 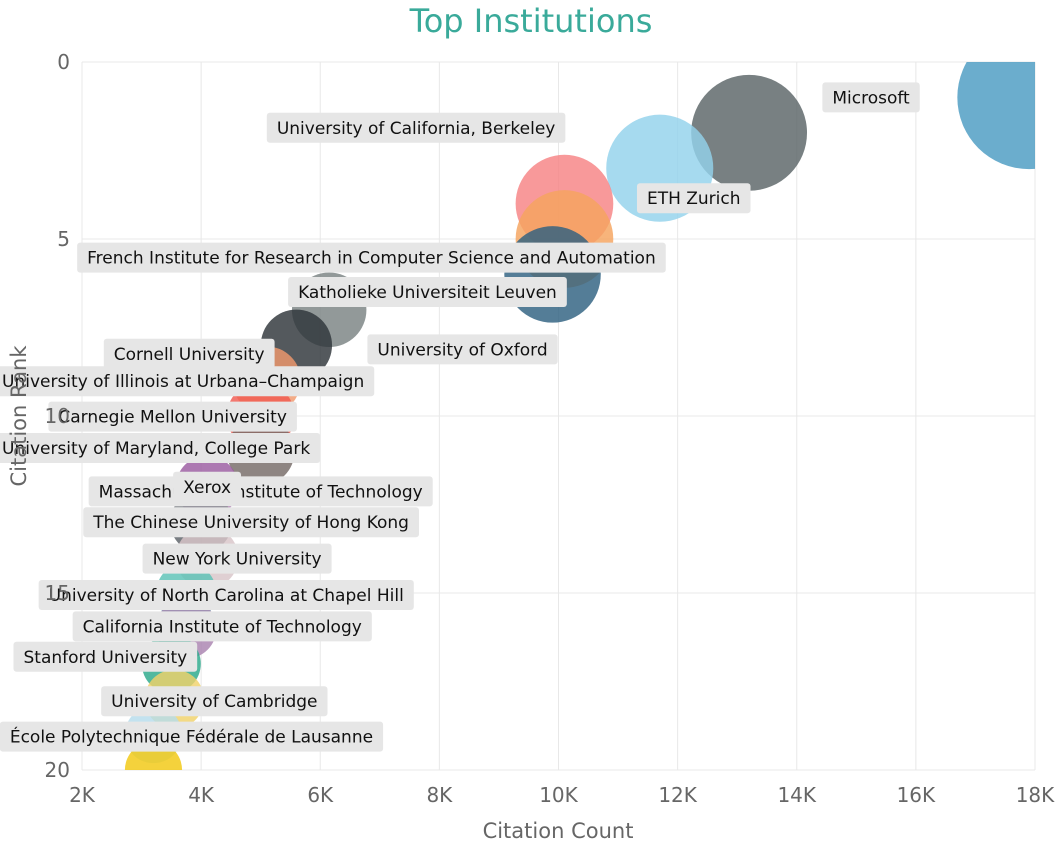 I want to click on bubble-label-2: University of California, Berkeley, so click(x=416, y=127).